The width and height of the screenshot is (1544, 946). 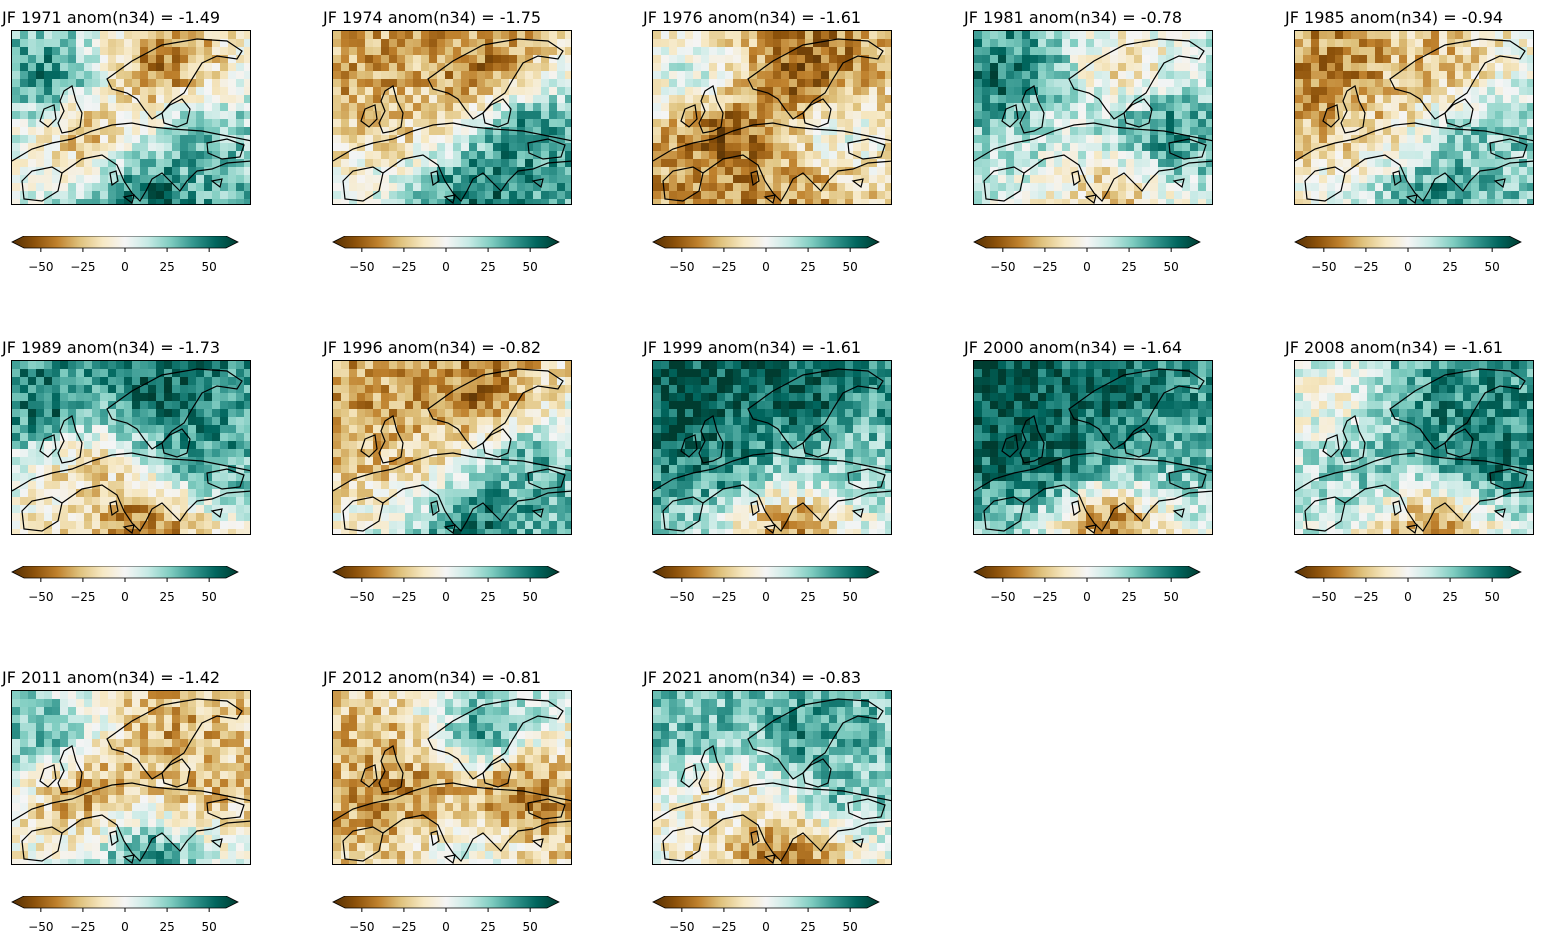 I want to click on panel-title: JF 1974 anom(n34) = -1.75, so click(x=432, y=17).